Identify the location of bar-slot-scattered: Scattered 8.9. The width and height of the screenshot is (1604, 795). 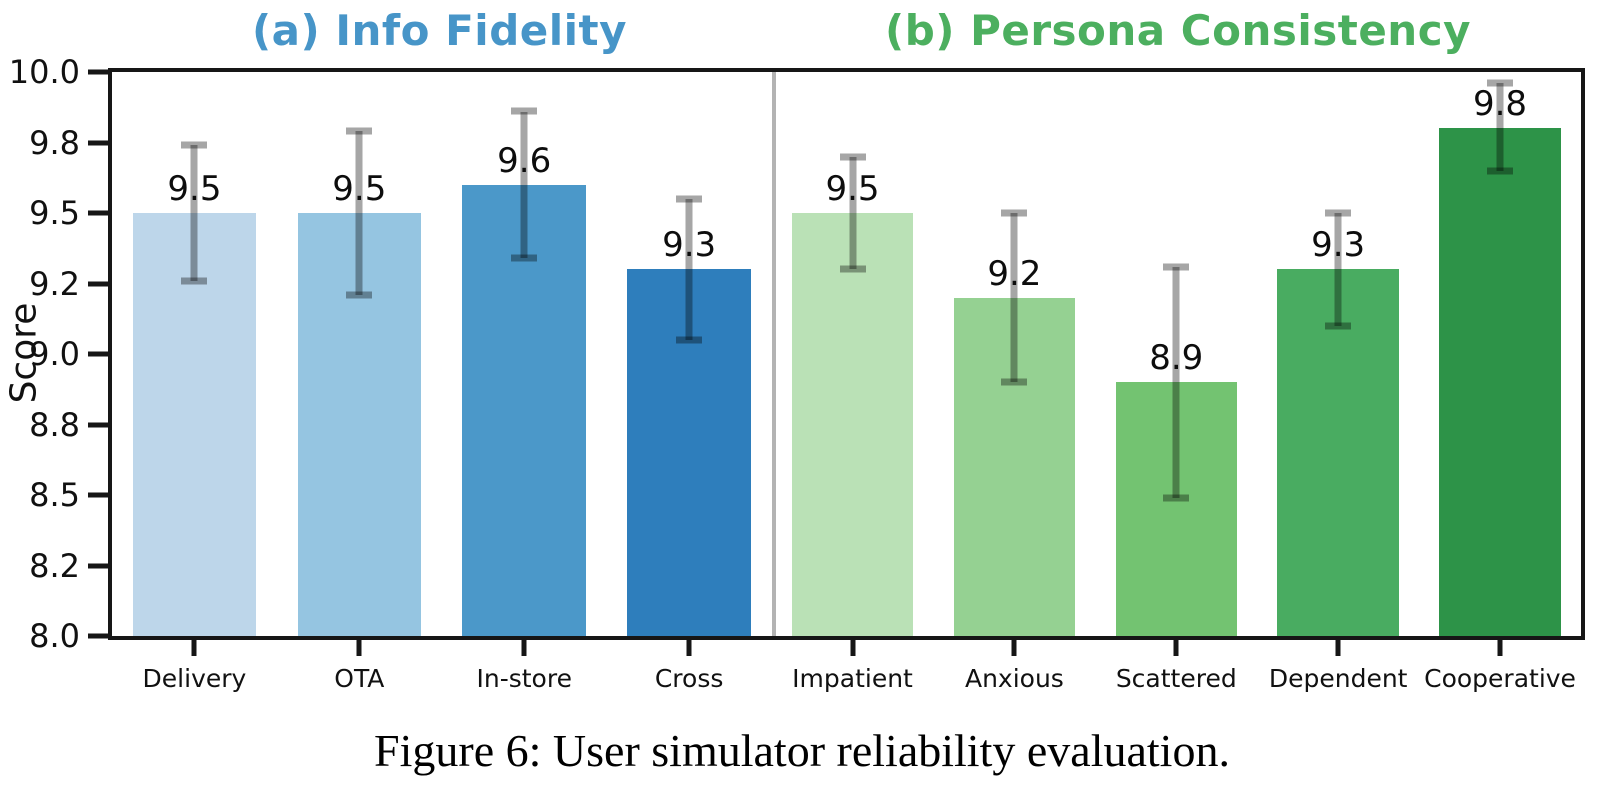
(1176, 382).